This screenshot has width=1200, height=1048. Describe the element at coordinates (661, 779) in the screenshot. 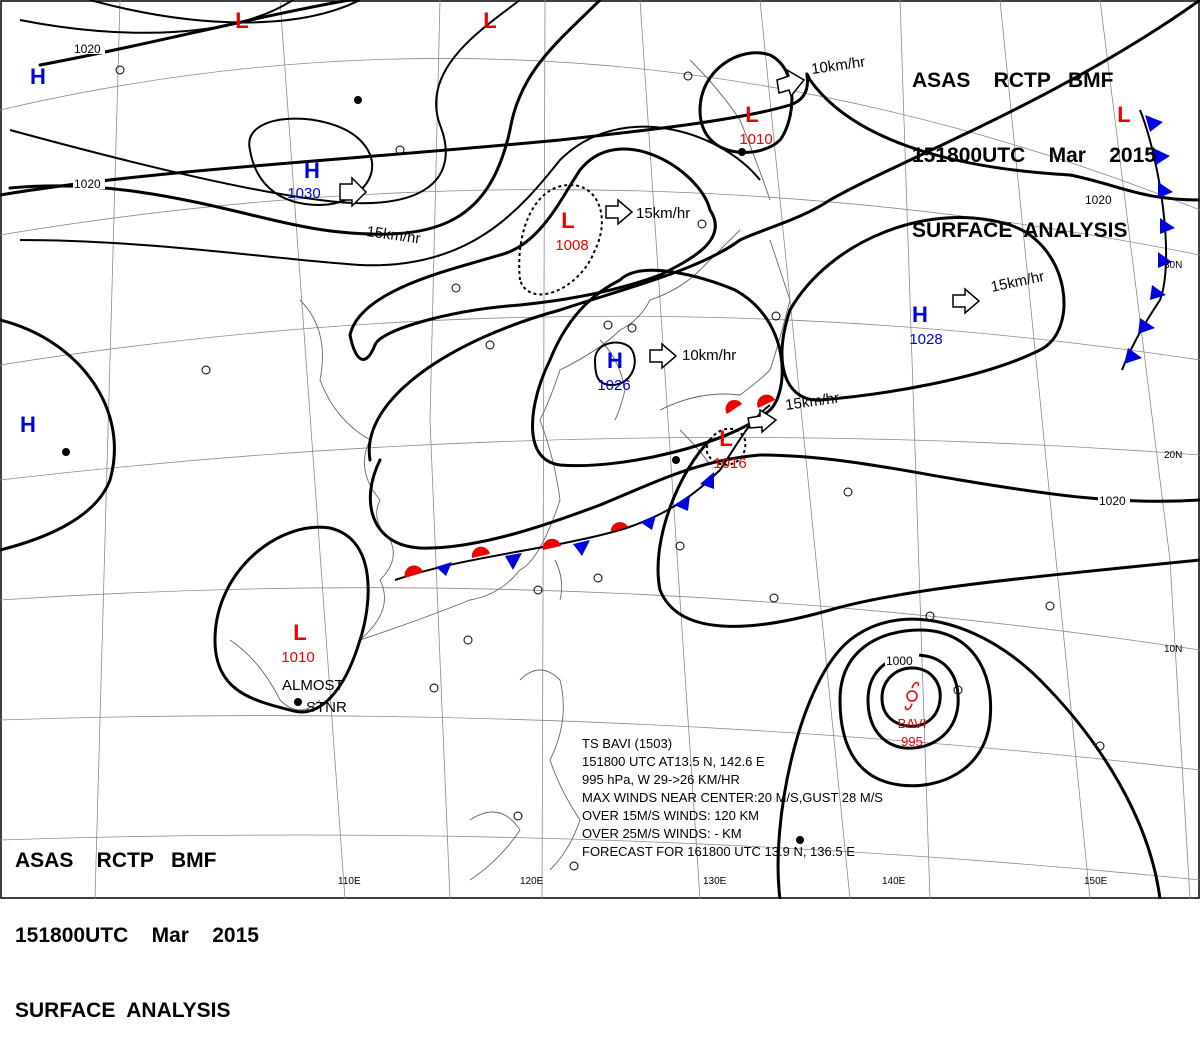

I see `advisory-line: 995 hPa, W 29->26 KM/HR` at that location.